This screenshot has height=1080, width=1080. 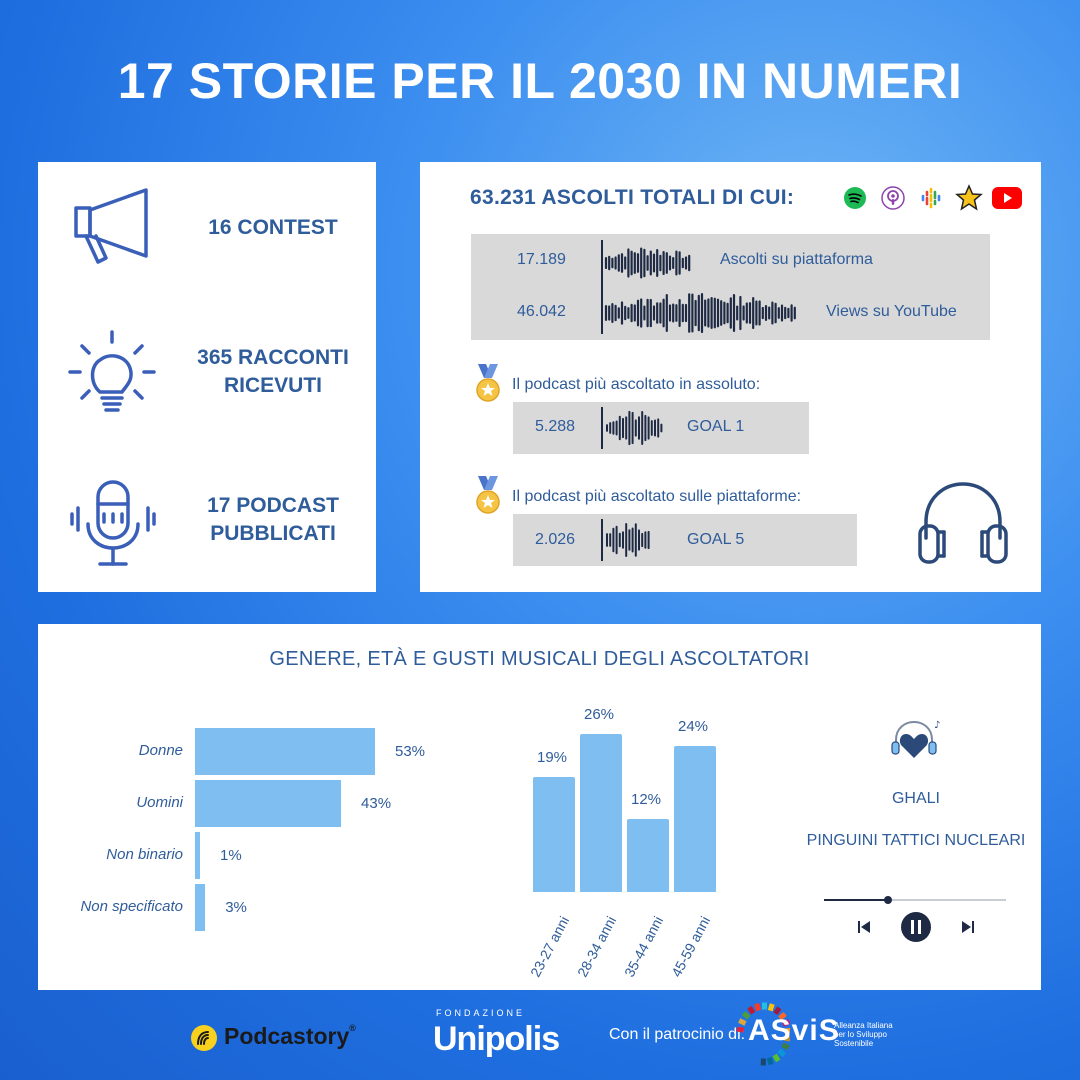 I want to click on megaphone-icon, so click(x=111, y=226).